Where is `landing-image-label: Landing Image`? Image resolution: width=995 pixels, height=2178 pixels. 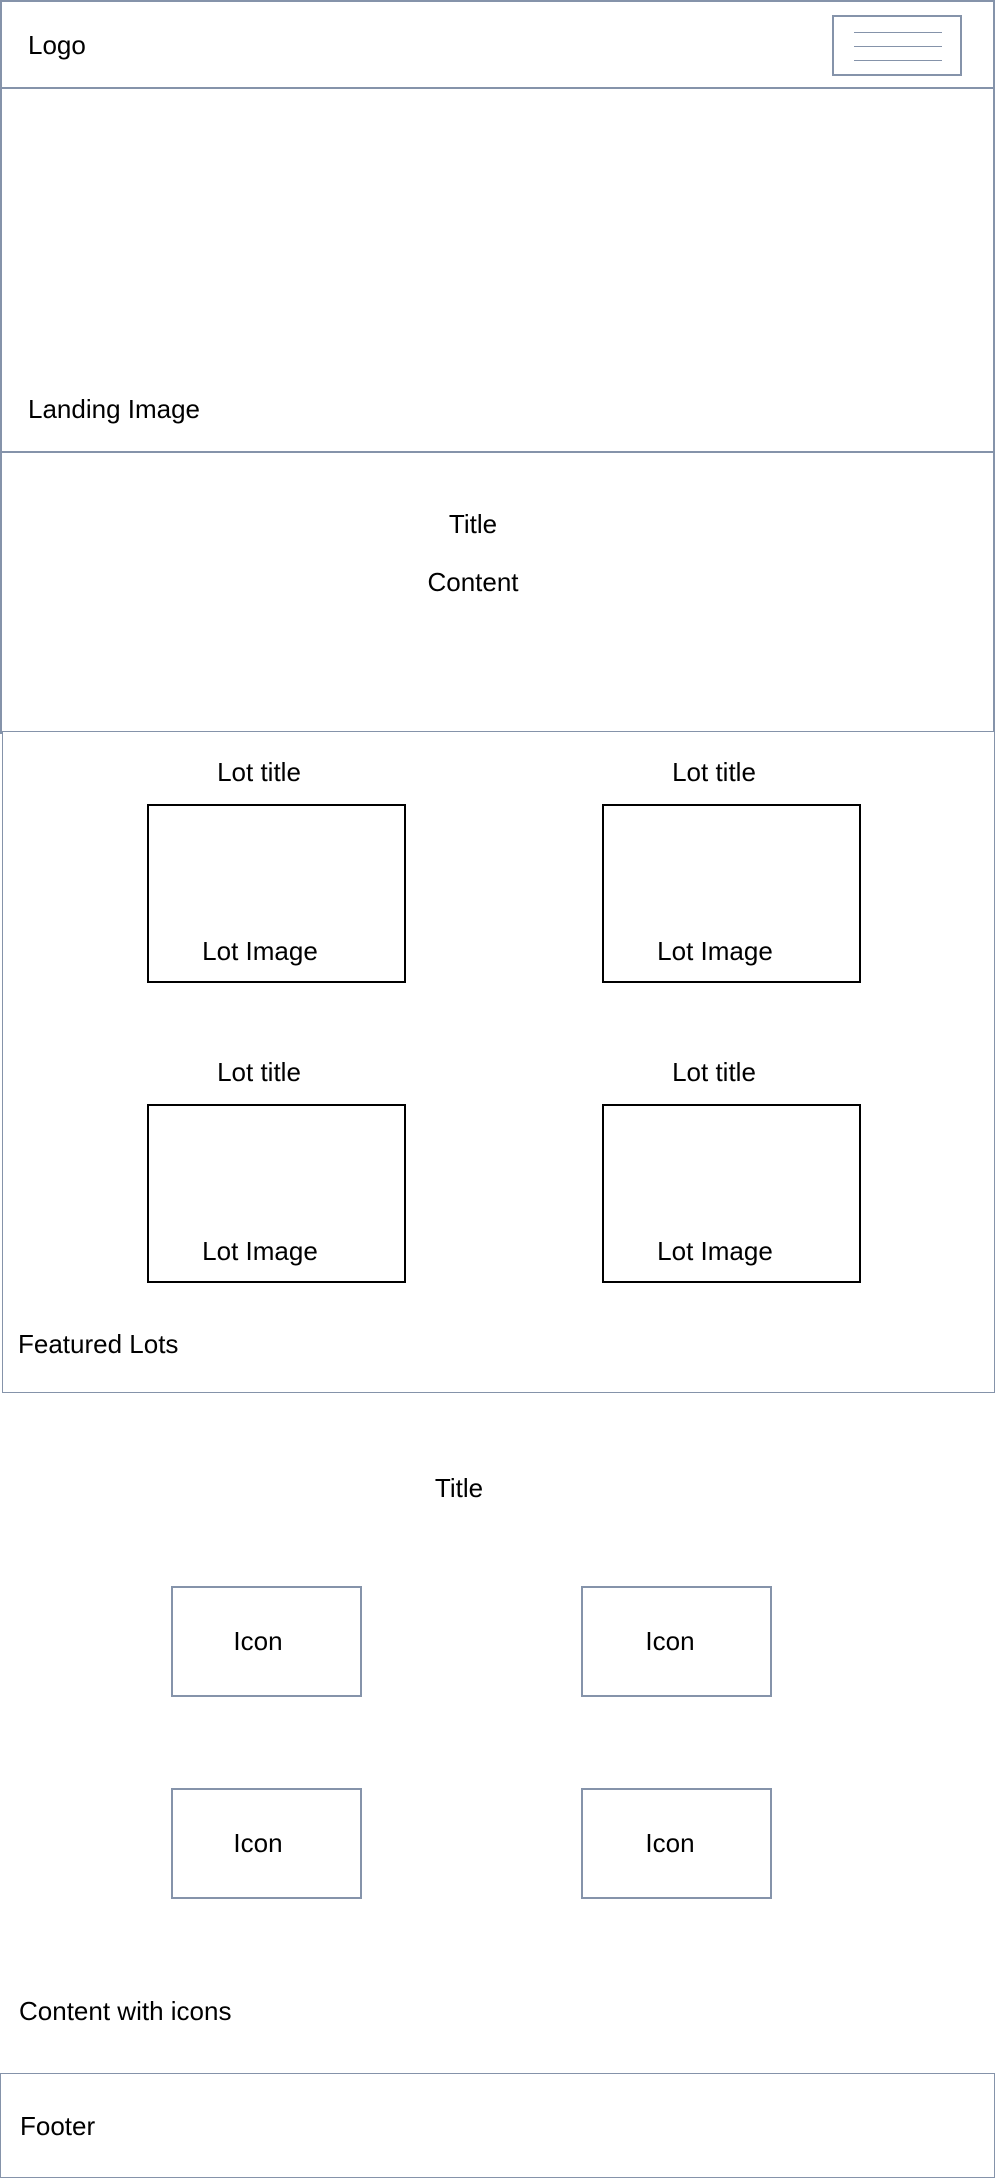 landing-image-label: Landing Image is located at coordinates (114, 409).